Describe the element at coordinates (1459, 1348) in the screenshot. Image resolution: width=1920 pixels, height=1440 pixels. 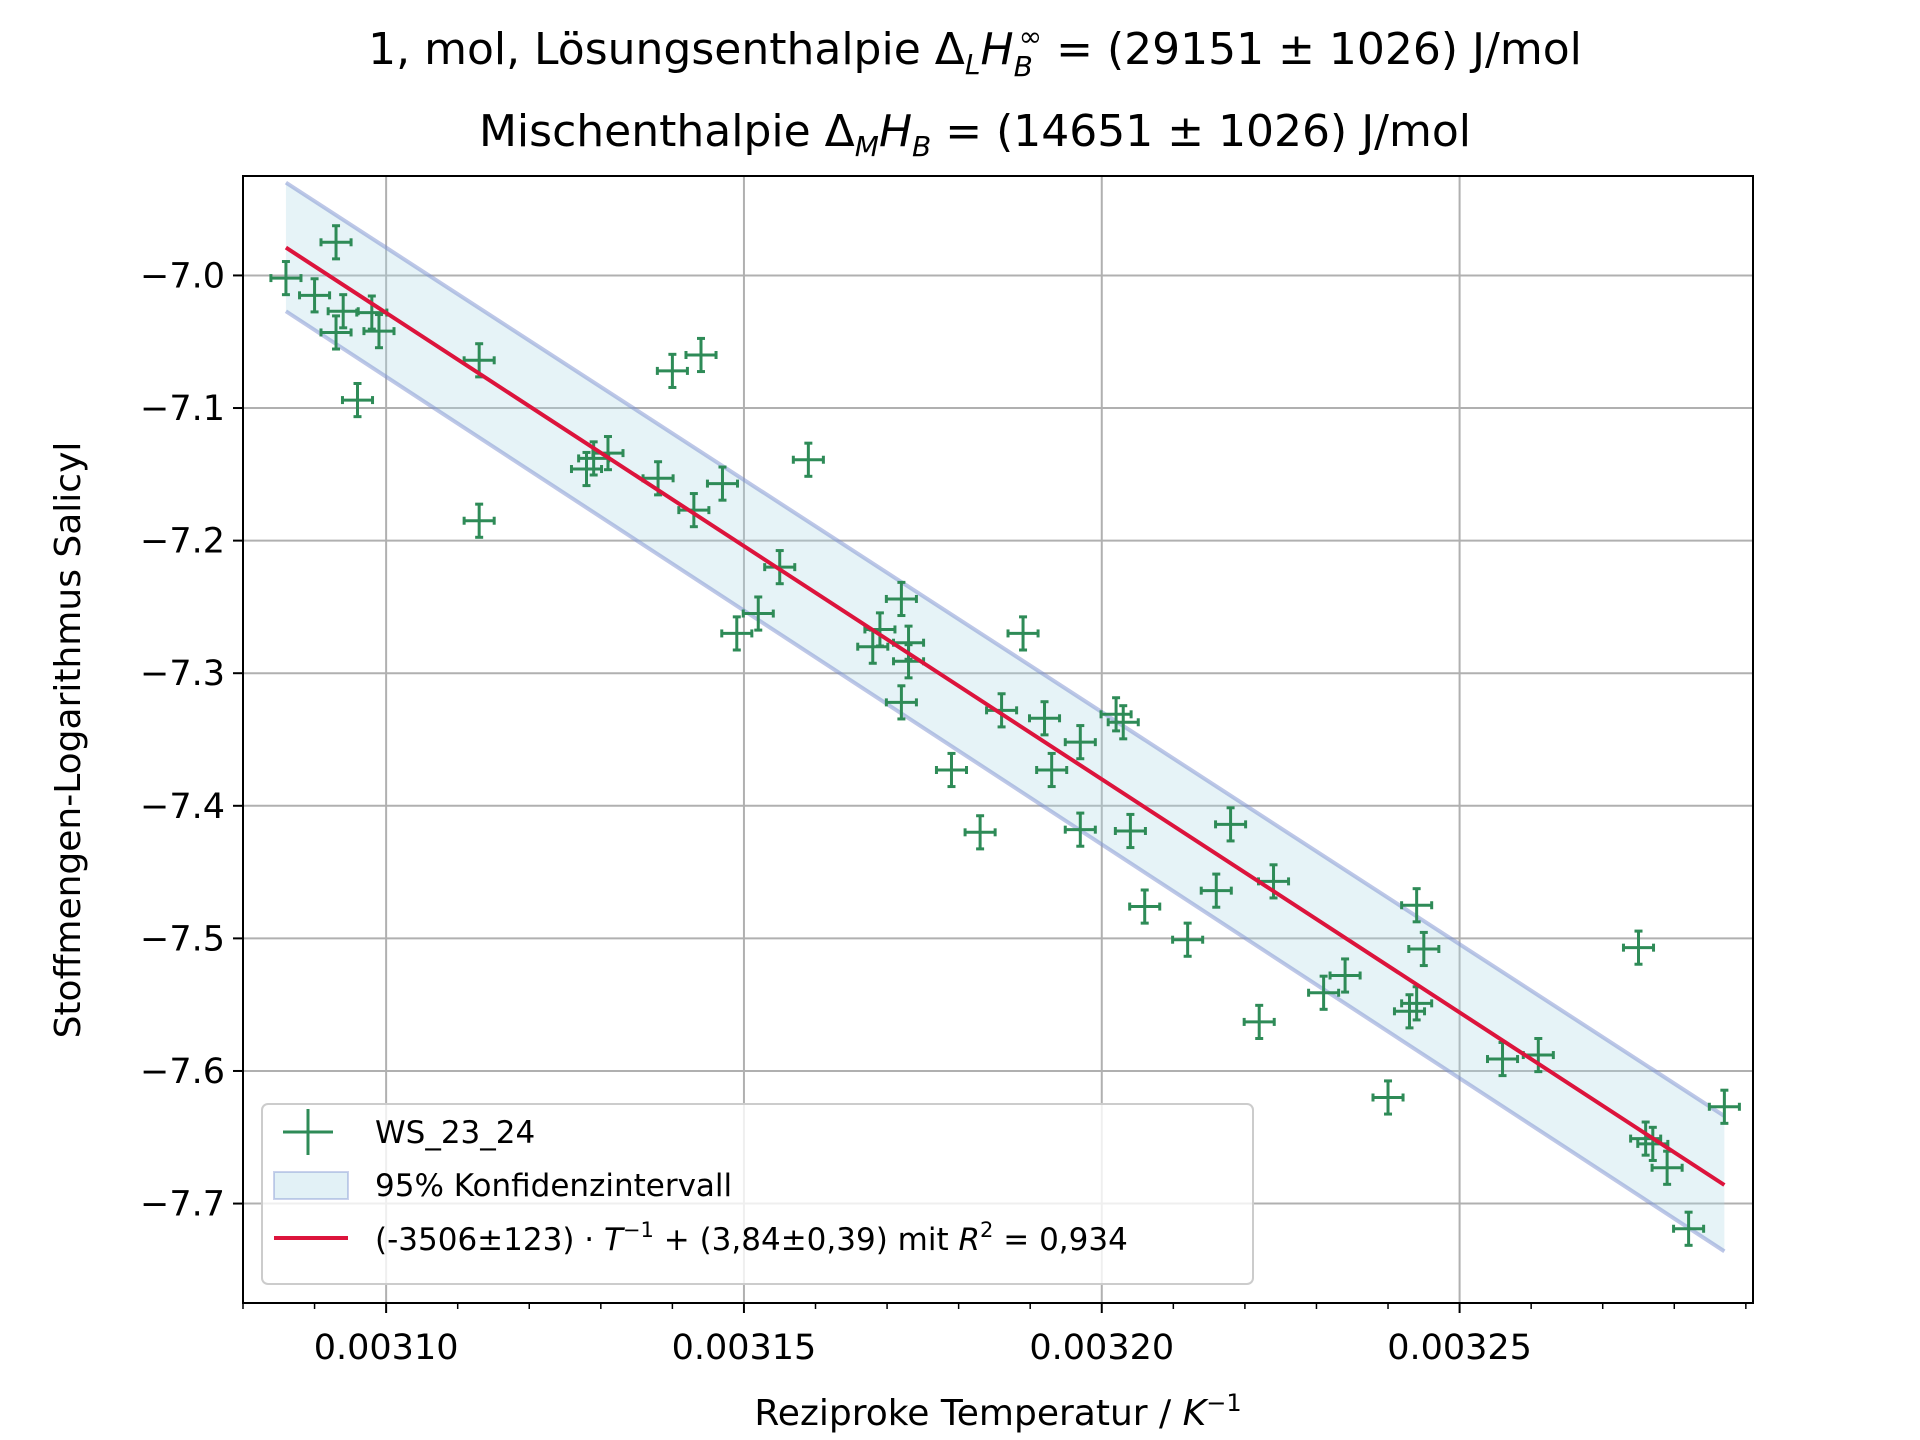
I see `x-tick-label: 0.00325` at that location.